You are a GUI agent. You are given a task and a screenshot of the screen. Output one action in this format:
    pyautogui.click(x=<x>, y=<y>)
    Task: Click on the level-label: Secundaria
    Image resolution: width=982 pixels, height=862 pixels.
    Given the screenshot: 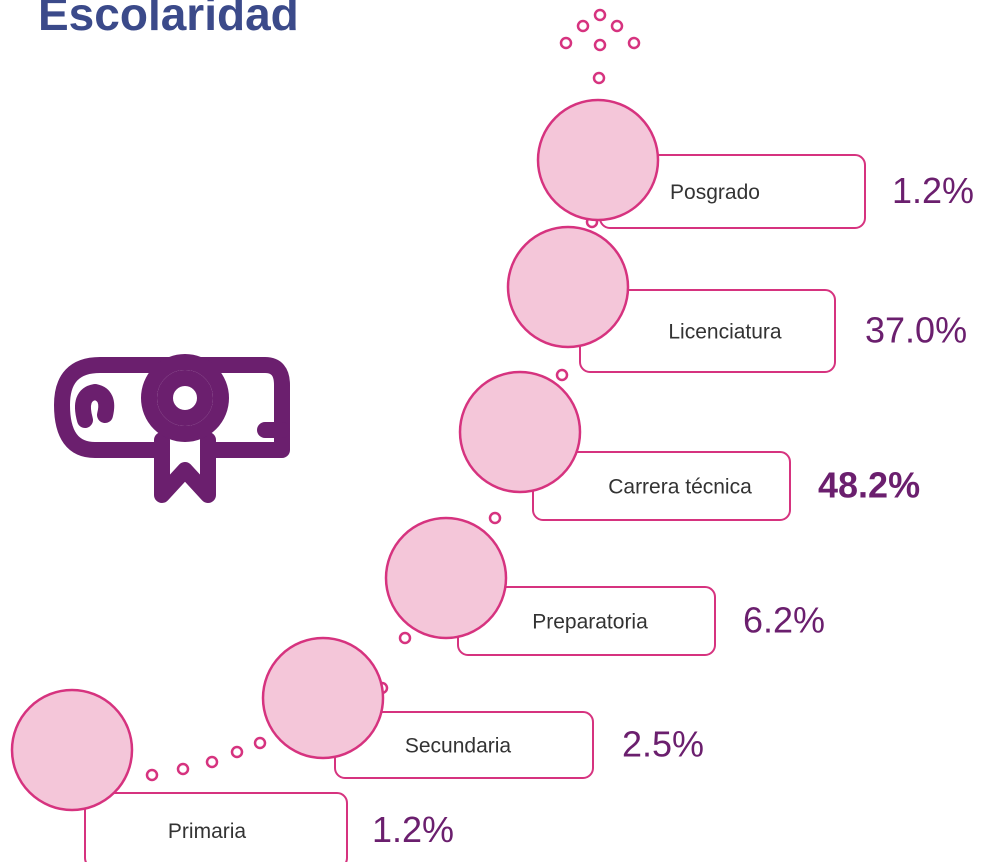 What is the action you would take?
    pyautogui.click(x=458, y=746)
    